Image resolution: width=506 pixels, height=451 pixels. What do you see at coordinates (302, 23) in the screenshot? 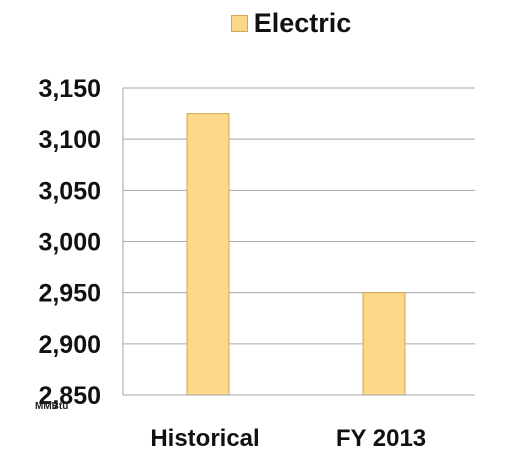
I see `legend-label-electric: Electric` at bounding box center [302, 23].